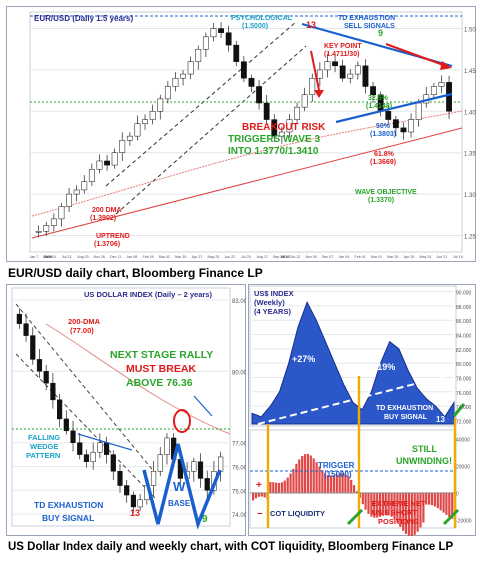 Image resolution: width=483 pixels, height=566 pixels. What do you see at coordinates (336, 465) in the screenshot?
I see `trigger-label: TRIGGER` at bounding box center [336, 465].